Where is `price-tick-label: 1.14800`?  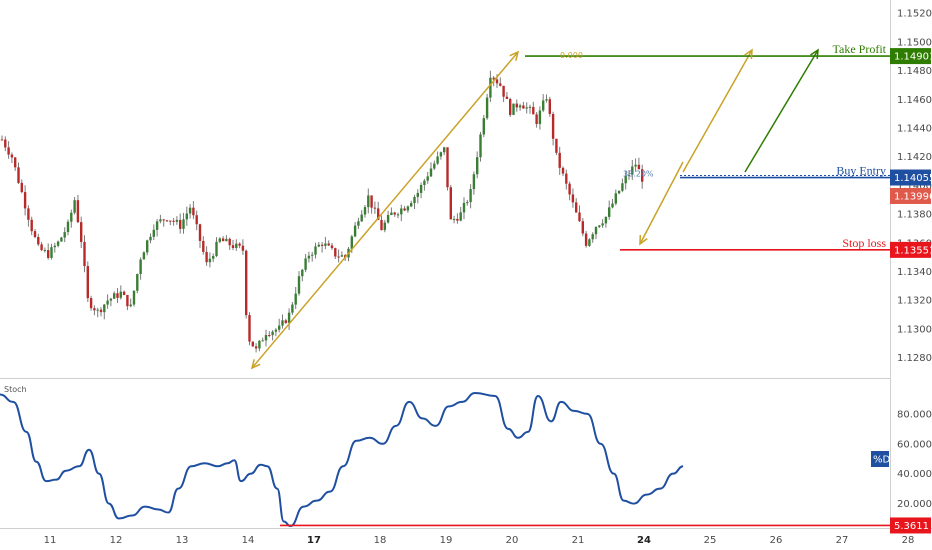
price-tick-label: 1.14800 is located at coordinates (914, 71).